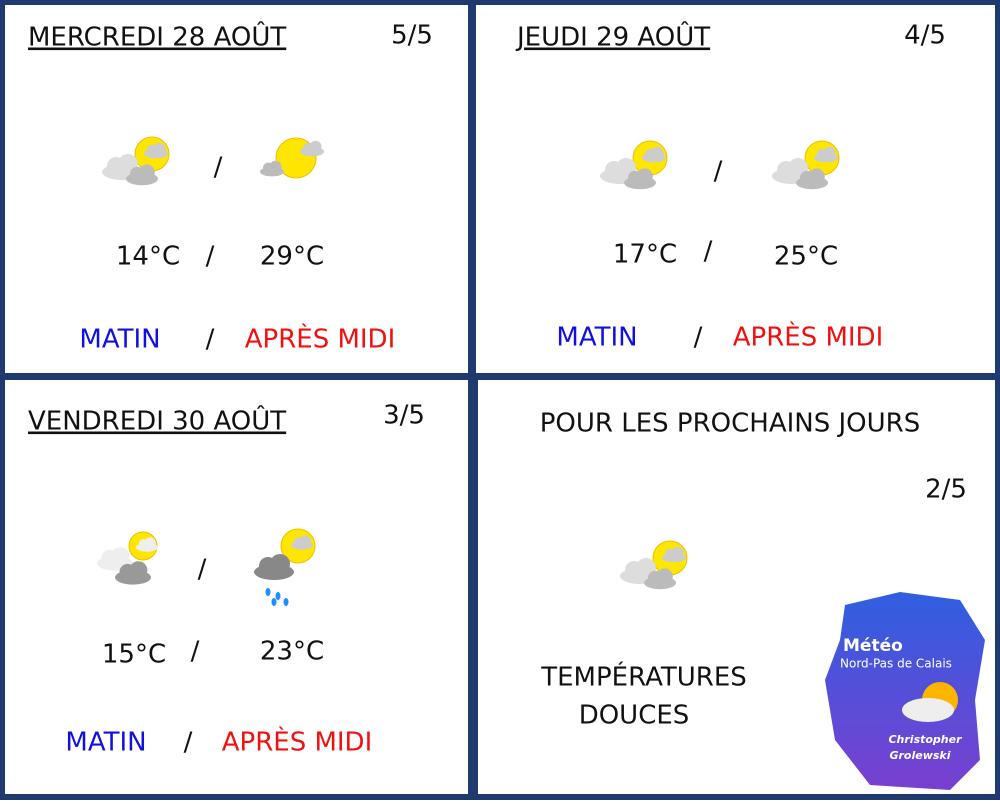 The image size is (1000, 804). Describe the element at coordinates (292, 652) in the screenshot. I see `afternoon-temp: 23°C` at that location.